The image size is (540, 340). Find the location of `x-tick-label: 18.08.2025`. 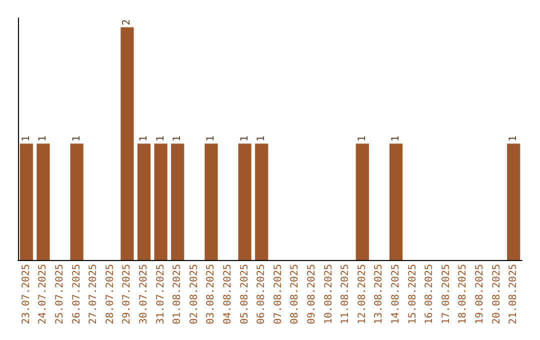

x-tick-label: 18.08.2025 is located at coordinates (463, 294).